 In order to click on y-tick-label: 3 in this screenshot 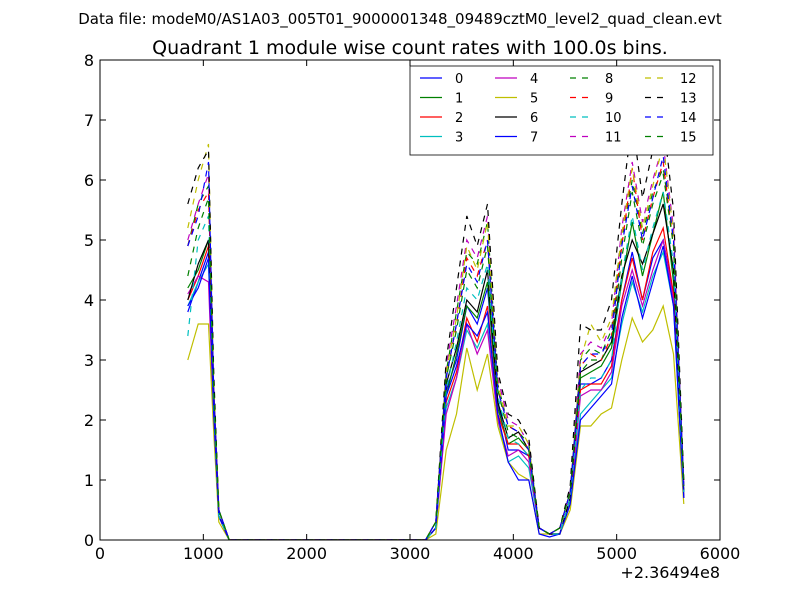, I will do `click(89, 360)`.